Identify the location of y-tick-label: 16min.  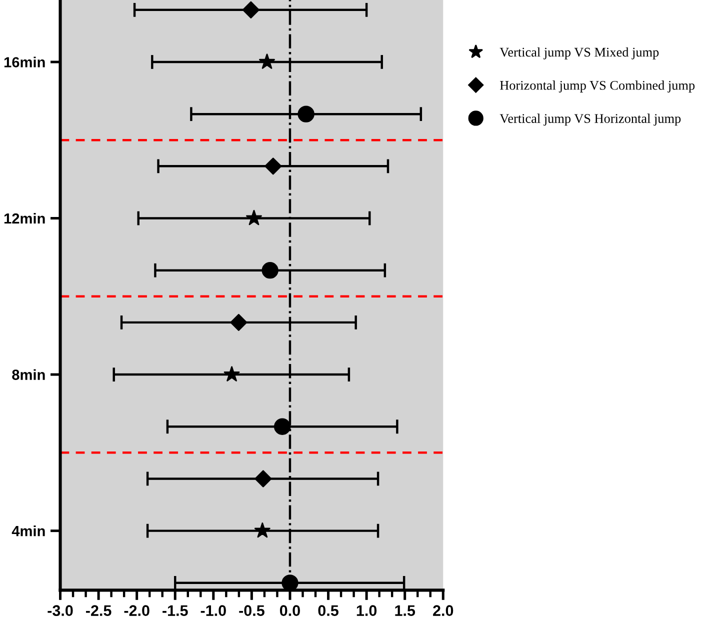
(24, 62).